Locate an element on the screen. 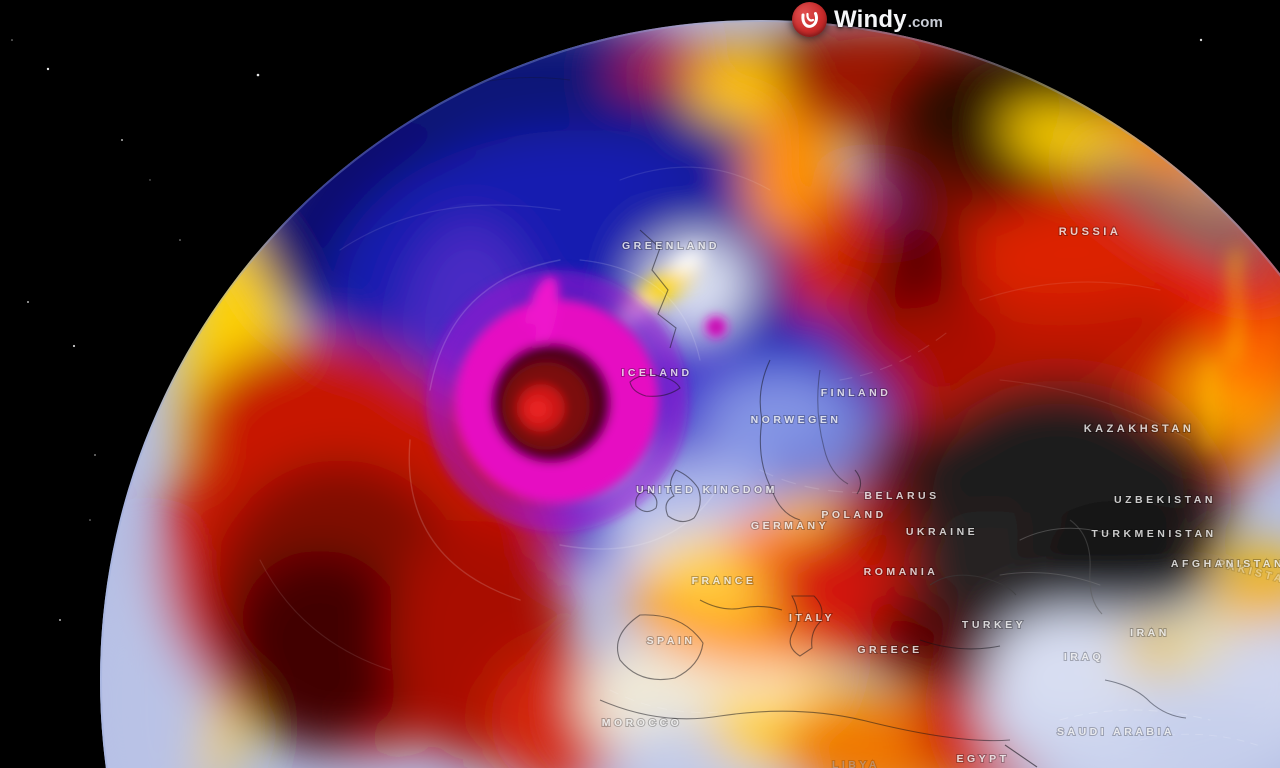 The width and height of the screenshot is (1280, 768). map-label-france: FRANCE is located at coordinates (724, 581).